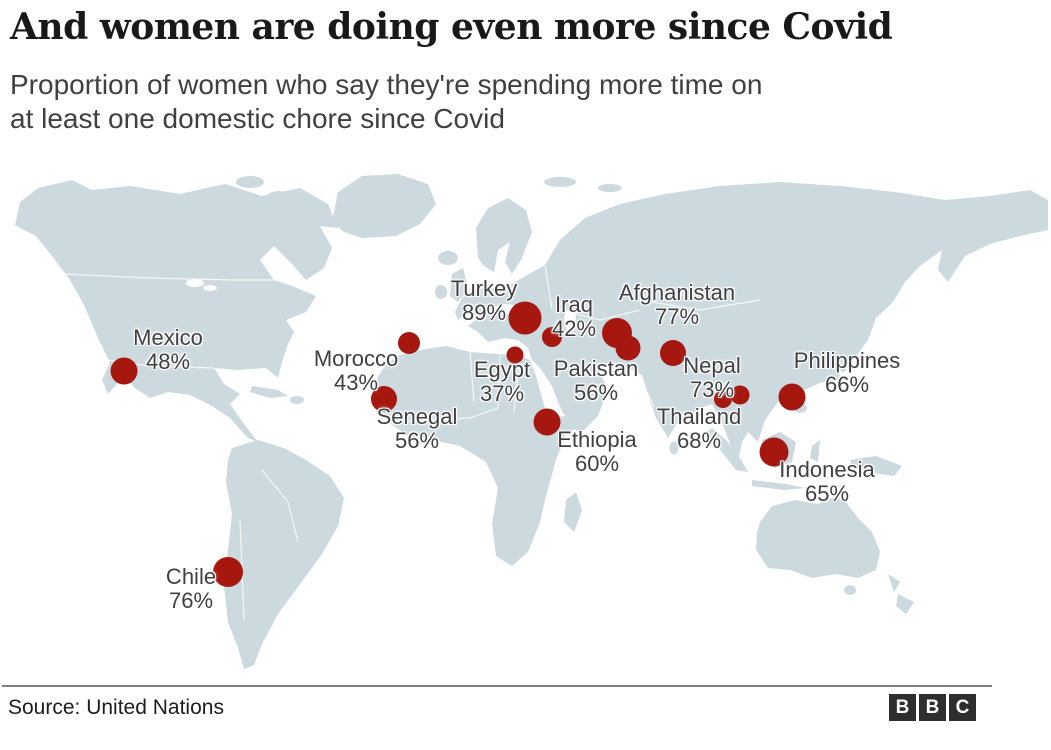 The height and width of the screenshot is (750, 1051). I want to click on landmass-scandinavia, so click(504, 236).